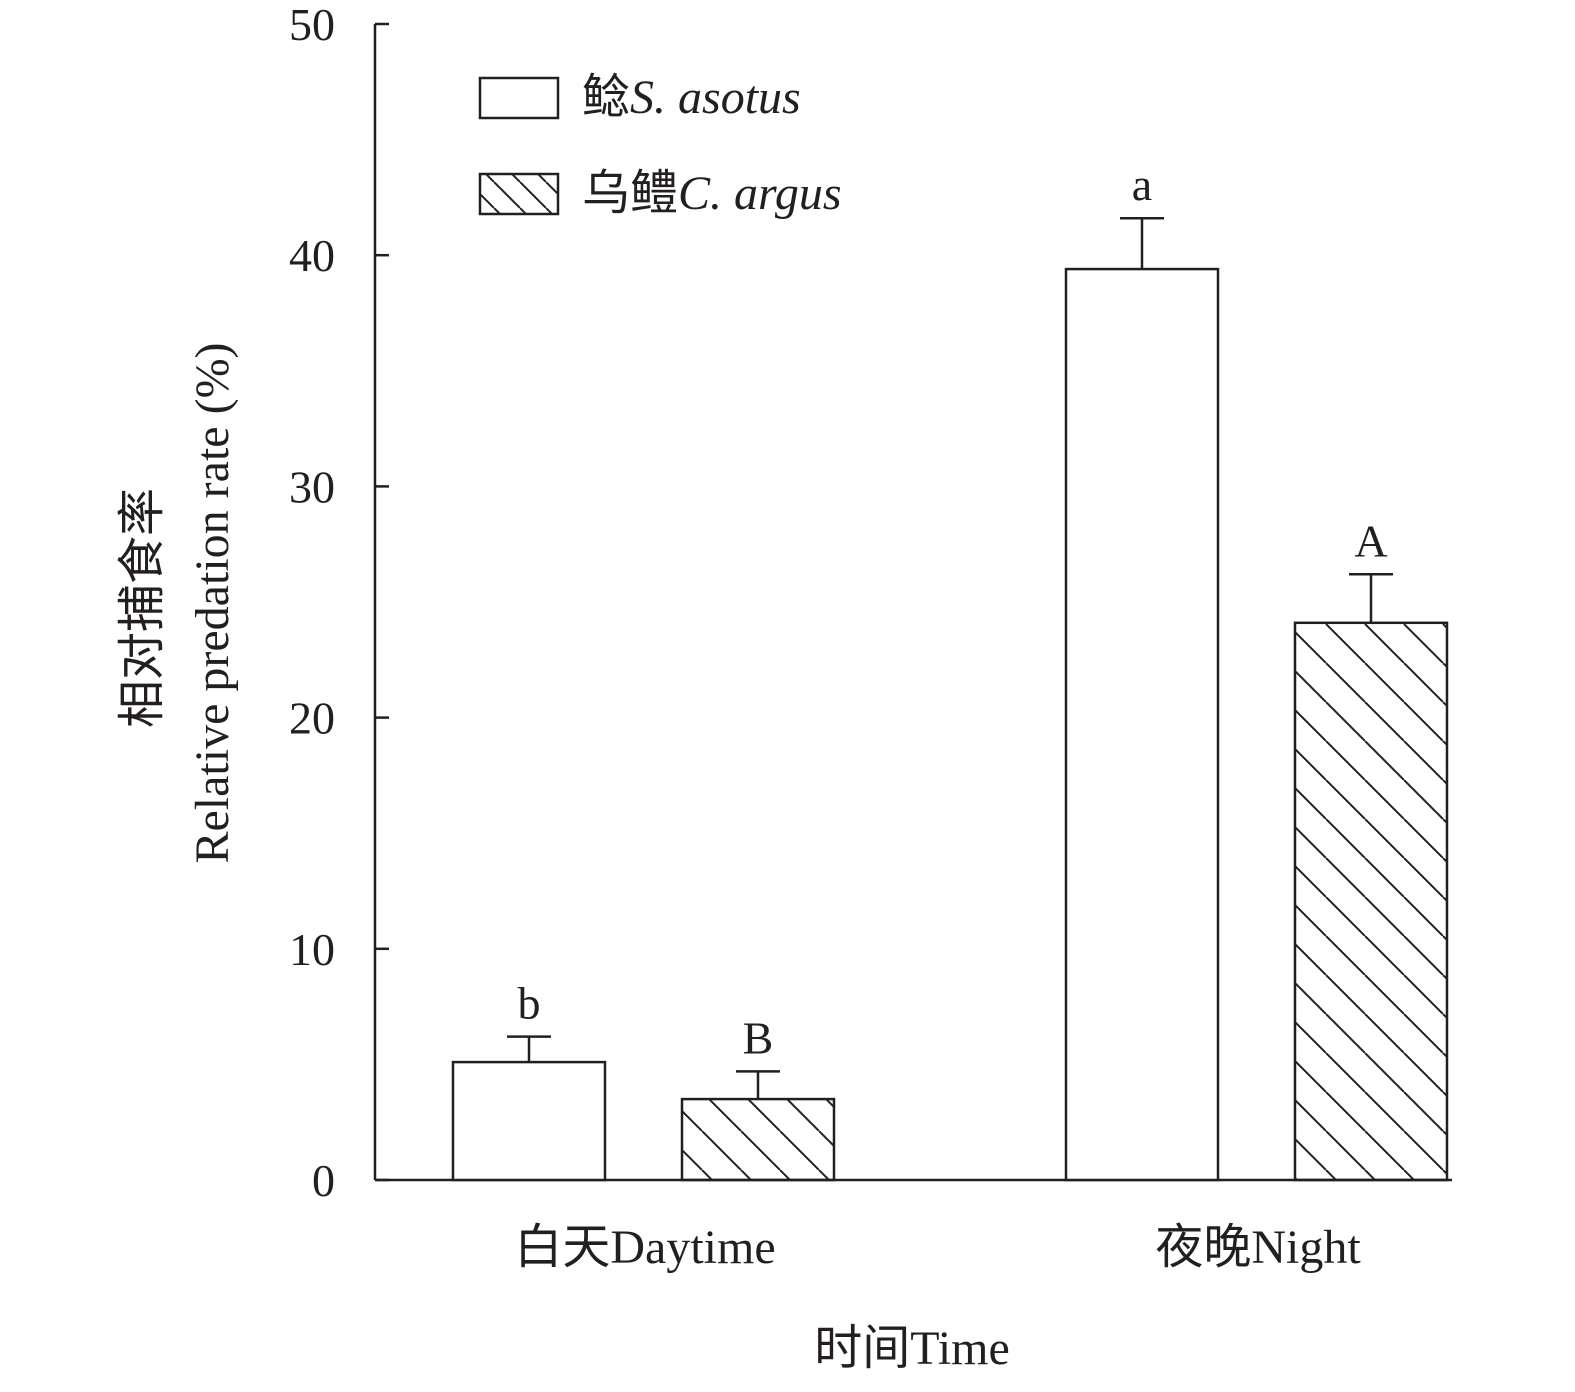 The height and width of the screenshot is (1392, 1575). I want to click on y-axis-title-en: Relative predation rate (%), so click(212, 602).